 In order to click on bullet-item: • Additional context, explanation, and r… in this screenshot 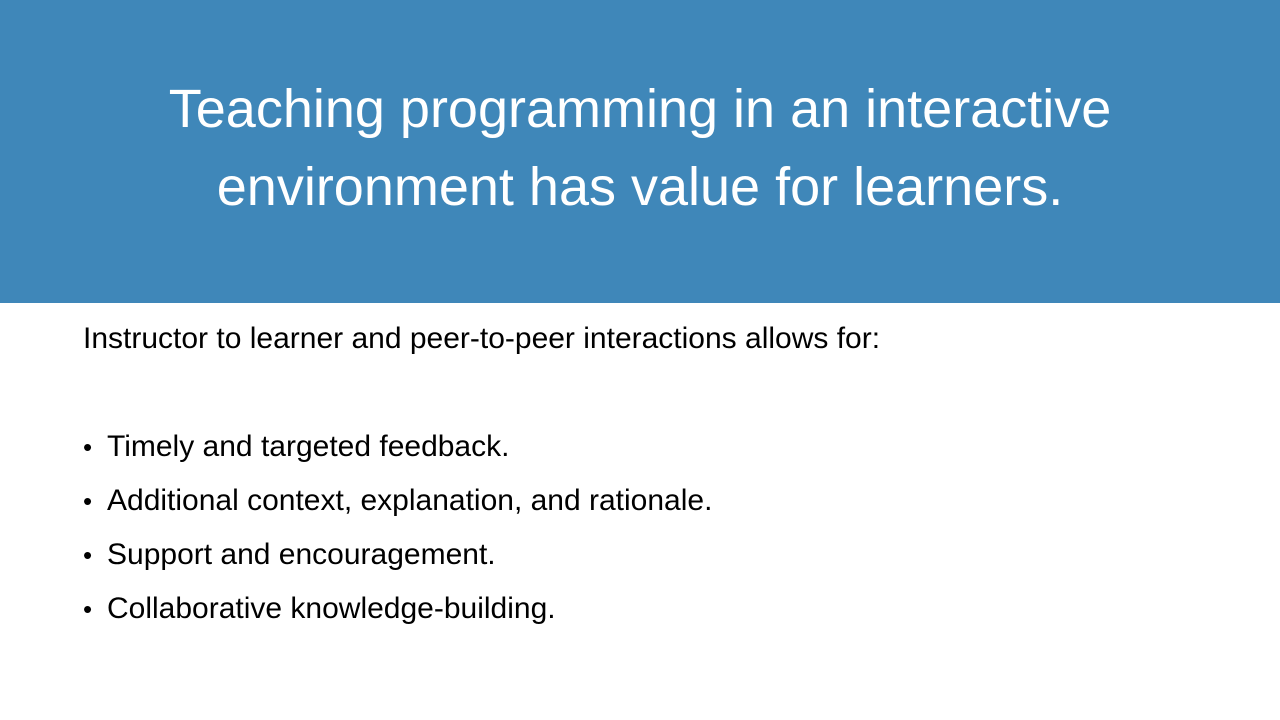, I will do `click(643, 501)`.